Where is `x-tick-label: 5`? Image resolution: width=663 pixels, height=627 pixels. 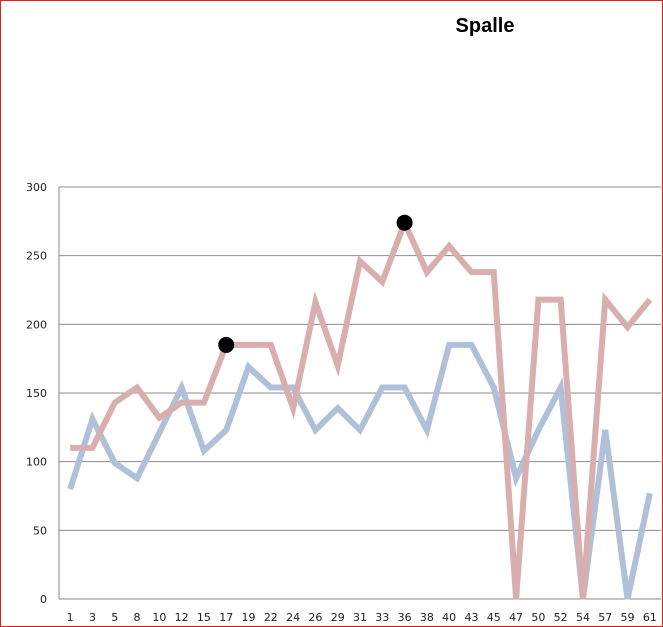
x-tick-label: 5 is located at coordinates (114, 617).